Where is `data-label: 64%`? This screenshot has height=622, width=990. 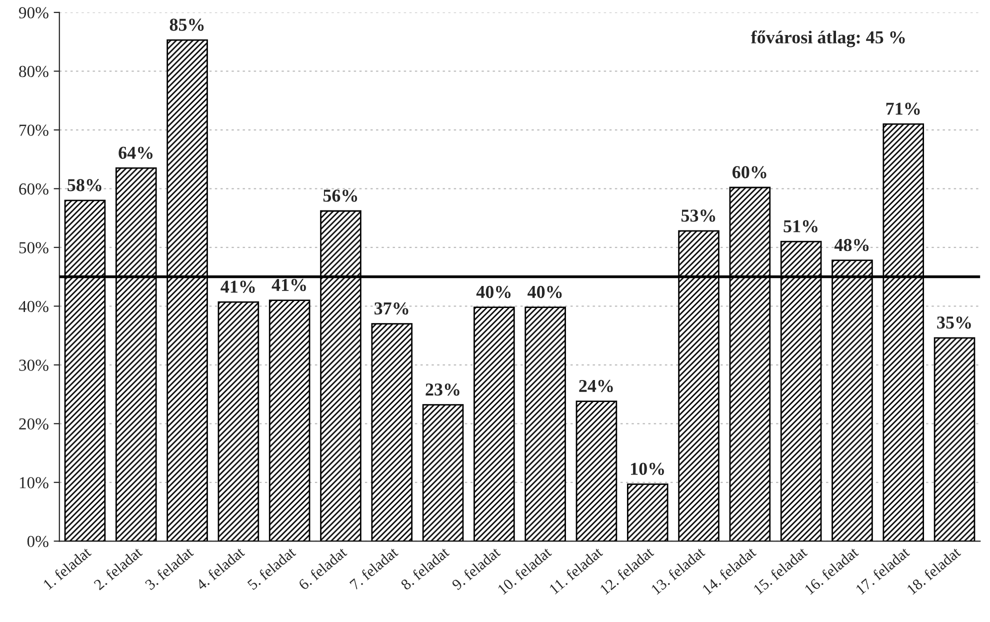
data-label: 64% is located at coordinates (135, 152).